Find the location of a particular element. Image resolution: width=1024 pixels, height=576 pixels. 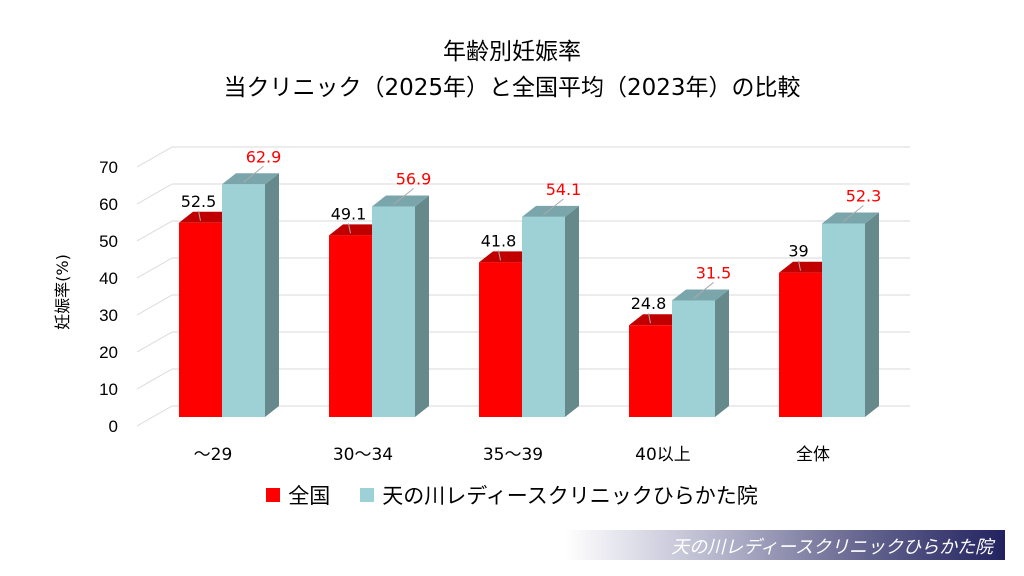

x-tick-label: ～29 is located at coordinates (213, 455).